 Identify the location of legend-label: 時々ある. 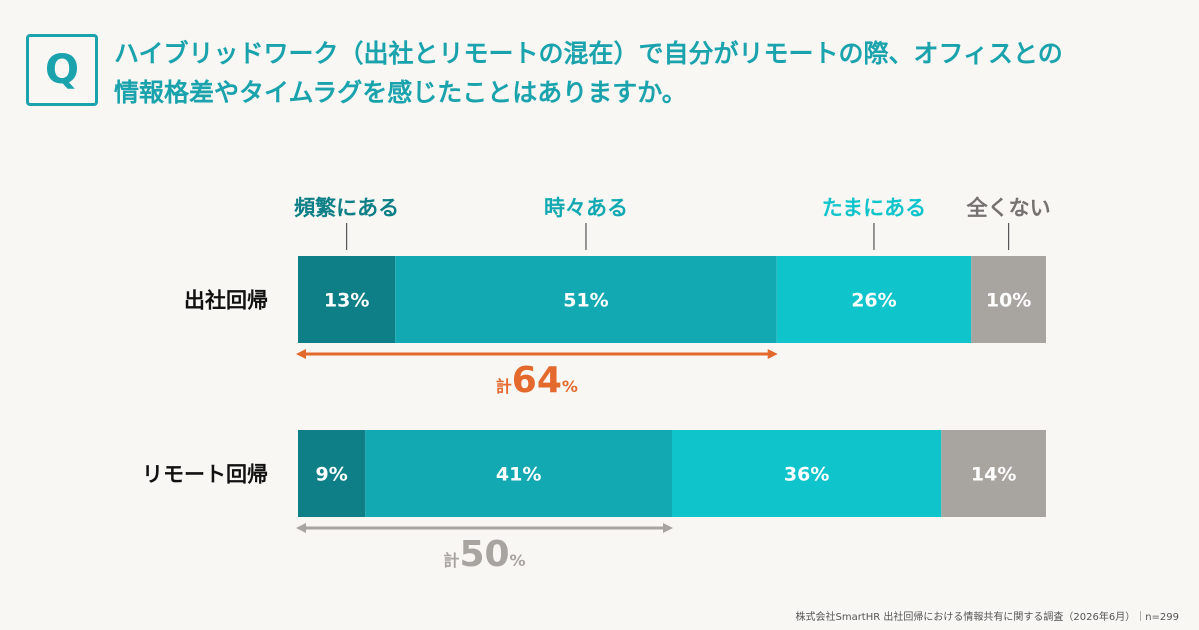
(586, 208).